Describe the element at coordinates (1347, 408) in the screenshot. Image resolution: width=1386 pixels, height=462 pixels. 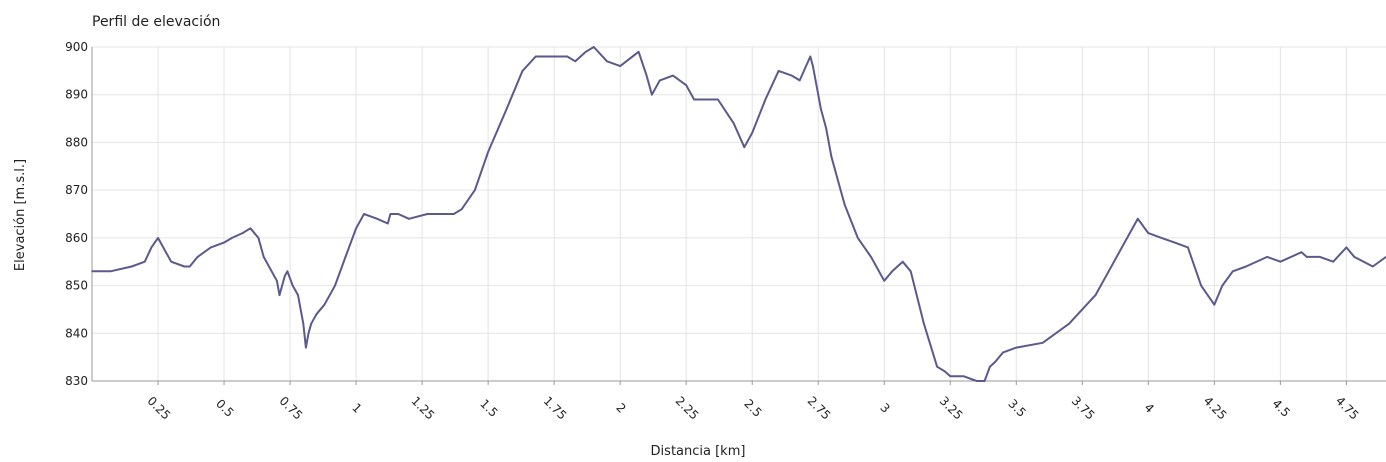
I see `x-tick-label: 4.75` at that location.